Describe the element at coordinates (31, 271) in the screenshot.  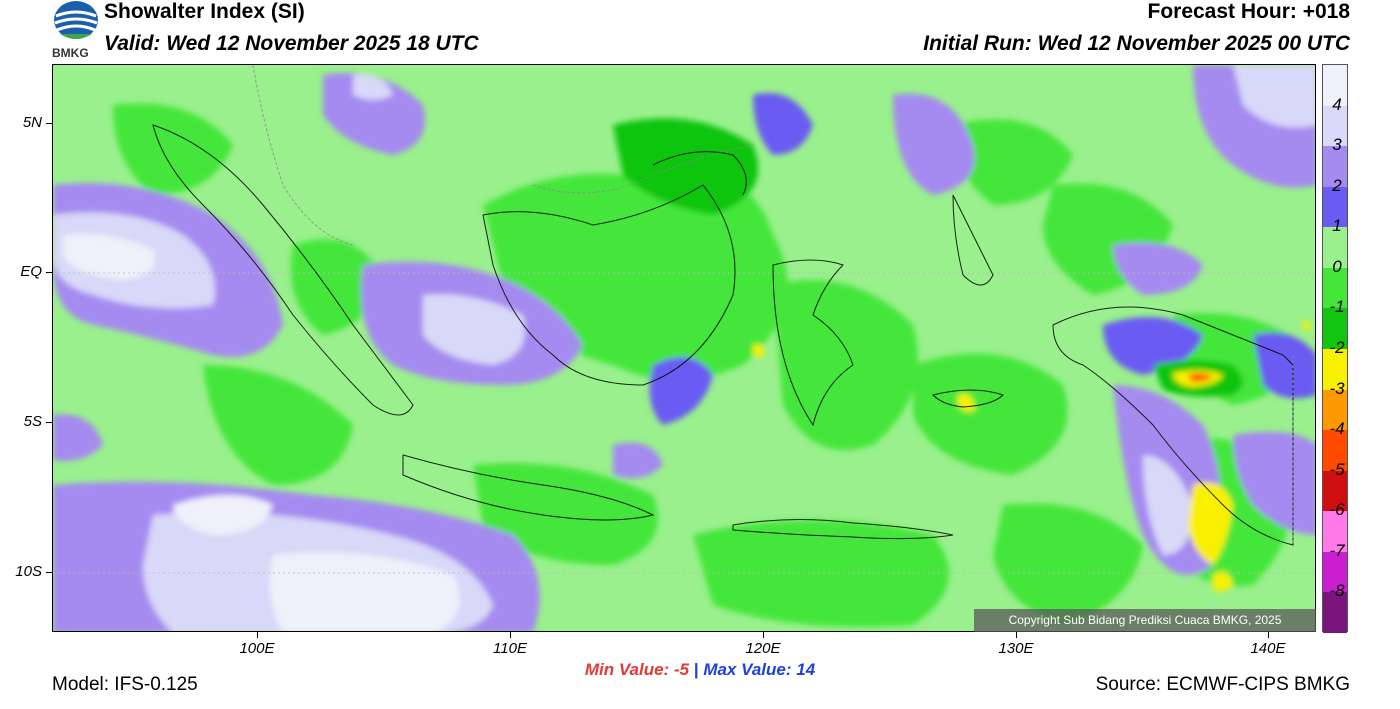
I see `lat-label-eq: EQ` at that location.